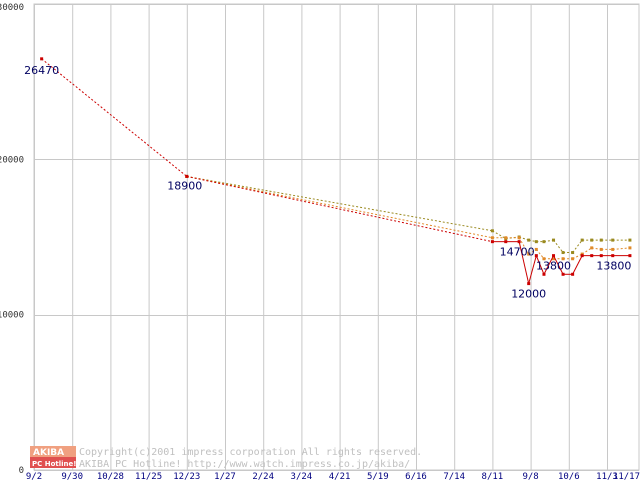 The image size is (640, 480). What do you see at coordinates (626, 476) in the screenshot?
I see `x-tick-label: 11/17` at bounding box center [626, 476].